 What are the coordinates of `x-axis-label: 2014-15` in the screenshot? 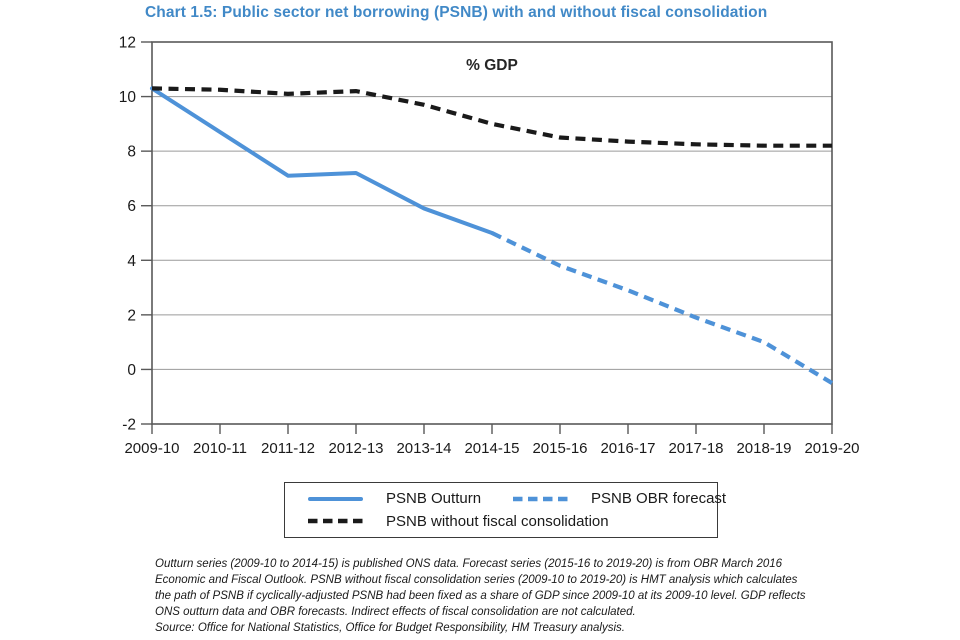 It's located at (491, 448).